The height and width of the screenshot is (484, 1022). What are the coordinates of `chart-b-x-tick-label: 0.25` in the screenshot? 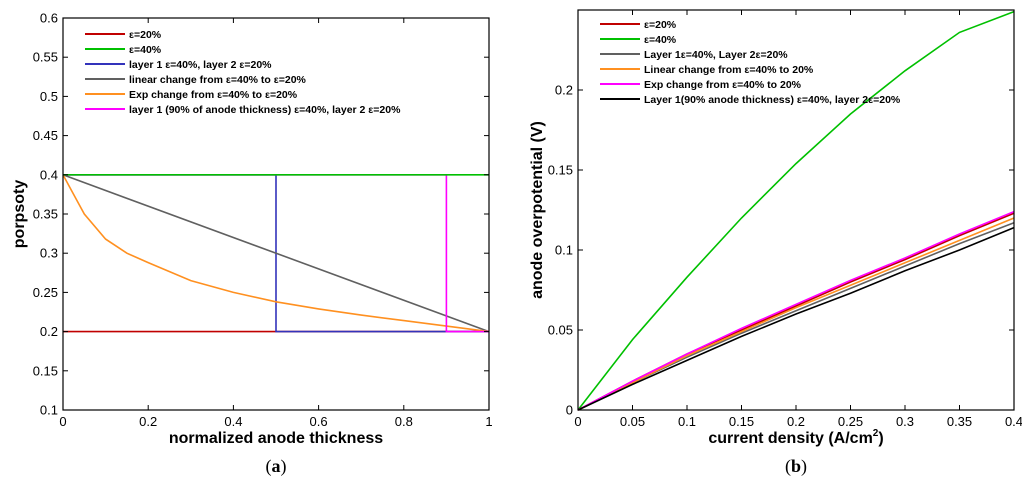 It's located at (850, 421).